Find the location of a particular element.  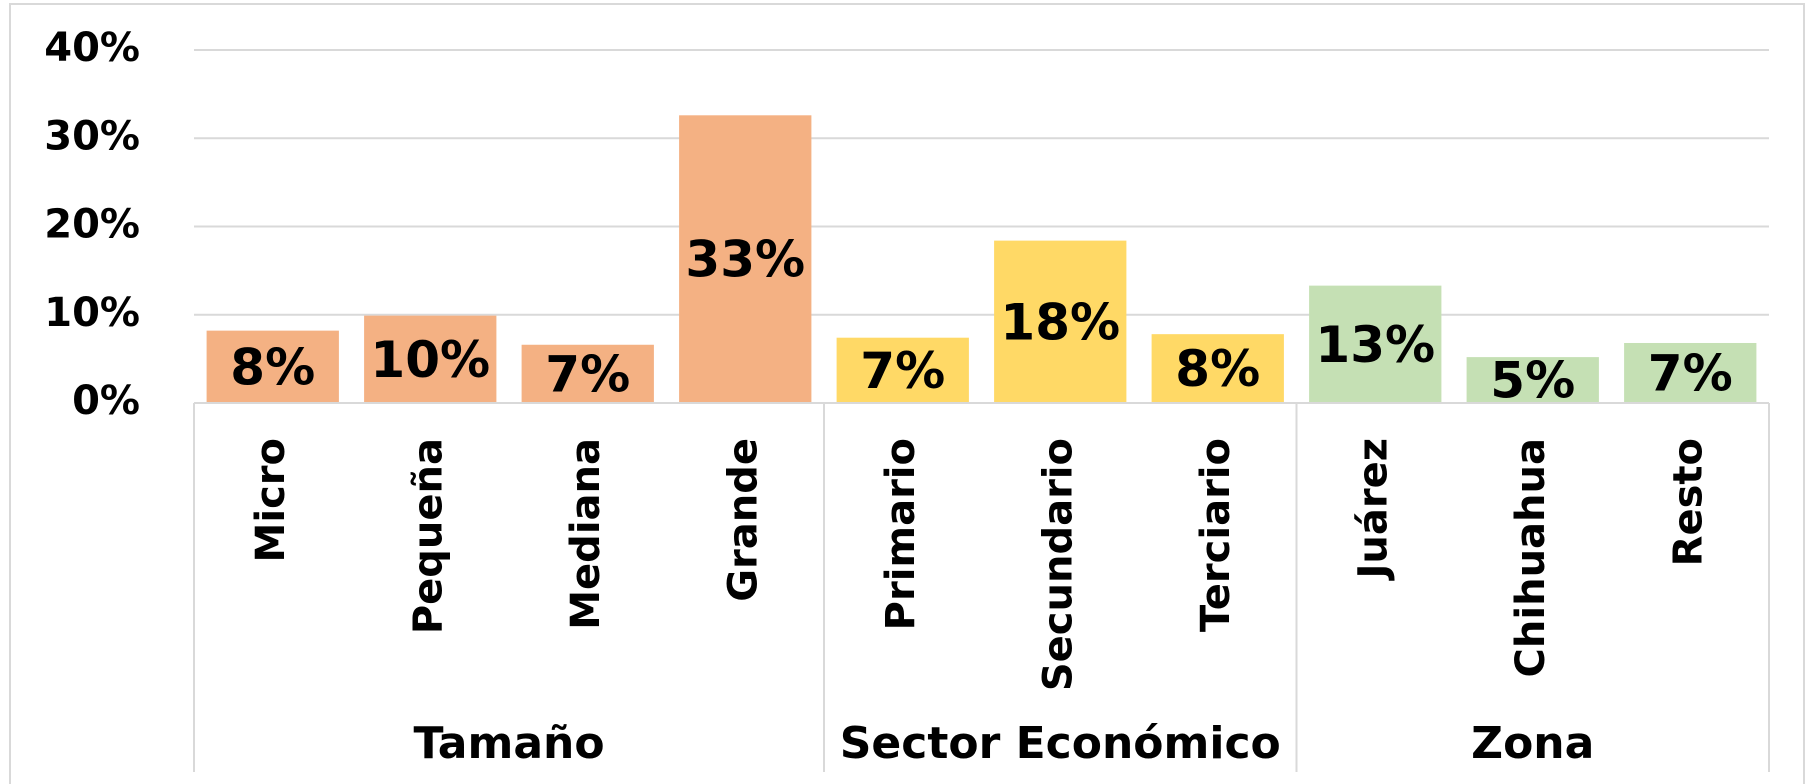

x-tick-label: Terciario is located at coordinates (1216, 535).